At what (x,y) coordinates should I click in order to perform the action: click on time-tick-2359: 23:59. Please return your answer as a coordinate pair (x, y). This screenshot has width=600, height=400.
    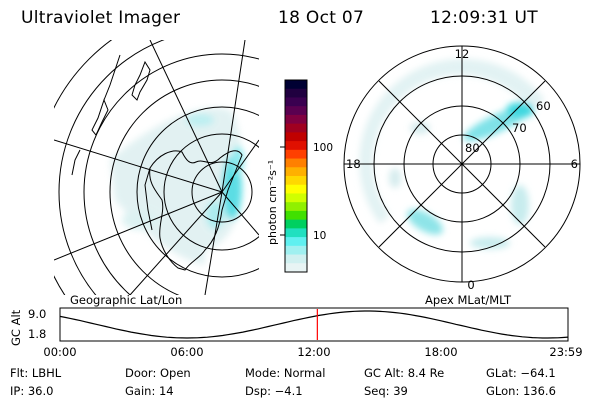
    Looking at the image, I should click on (565, 352).